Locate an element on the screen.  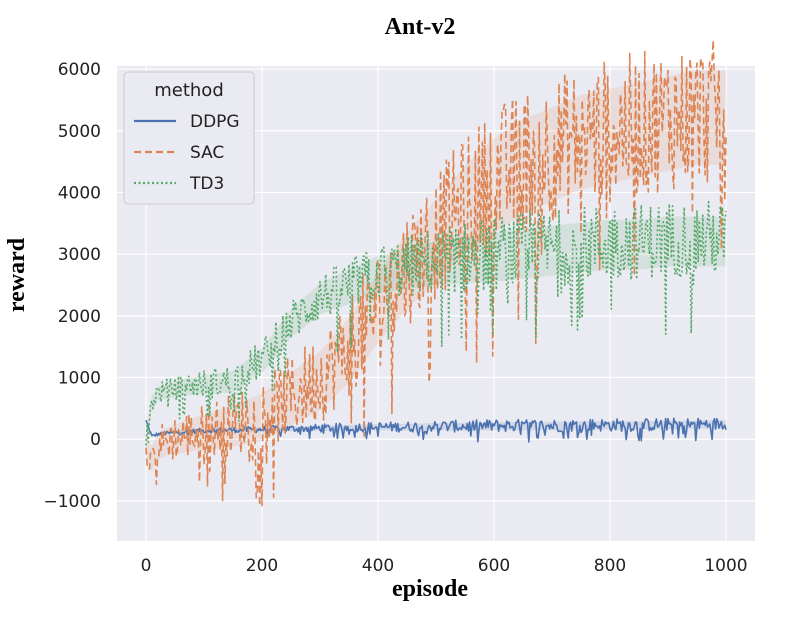
x-tick-label: 600 is located at coordinates (494, 566).